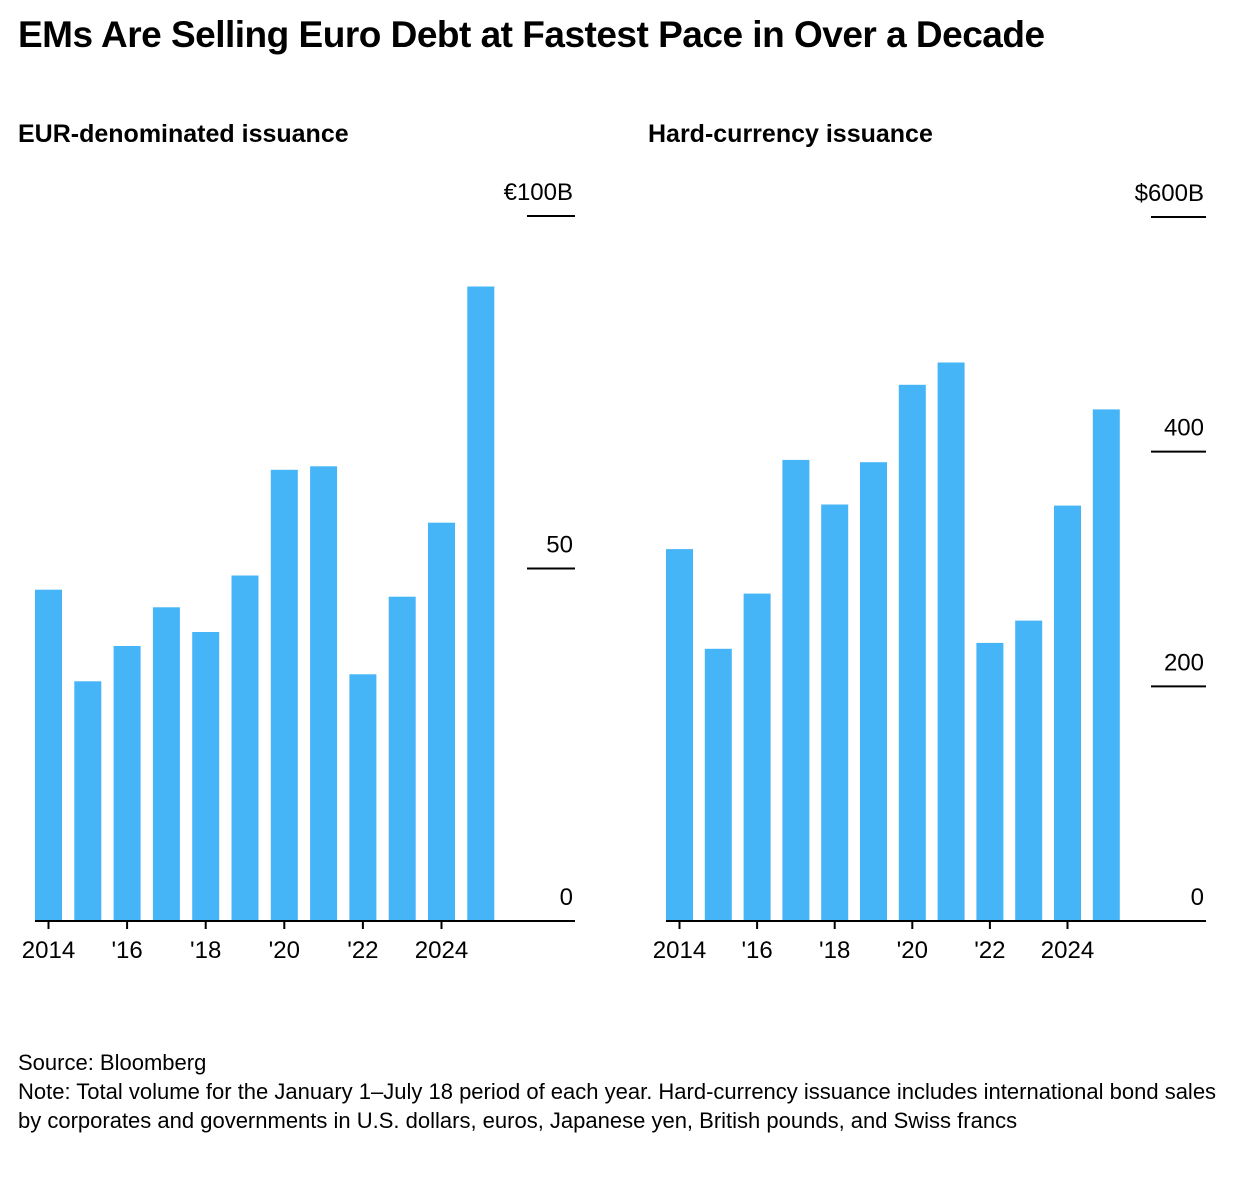 Image resolution: width=1260 pixels, height=1194 pixels. What do you see at coordinates (1184, 662) in the screenshot?
I see `y-tick-label-200: 200` at bounding box center [1184, 662].